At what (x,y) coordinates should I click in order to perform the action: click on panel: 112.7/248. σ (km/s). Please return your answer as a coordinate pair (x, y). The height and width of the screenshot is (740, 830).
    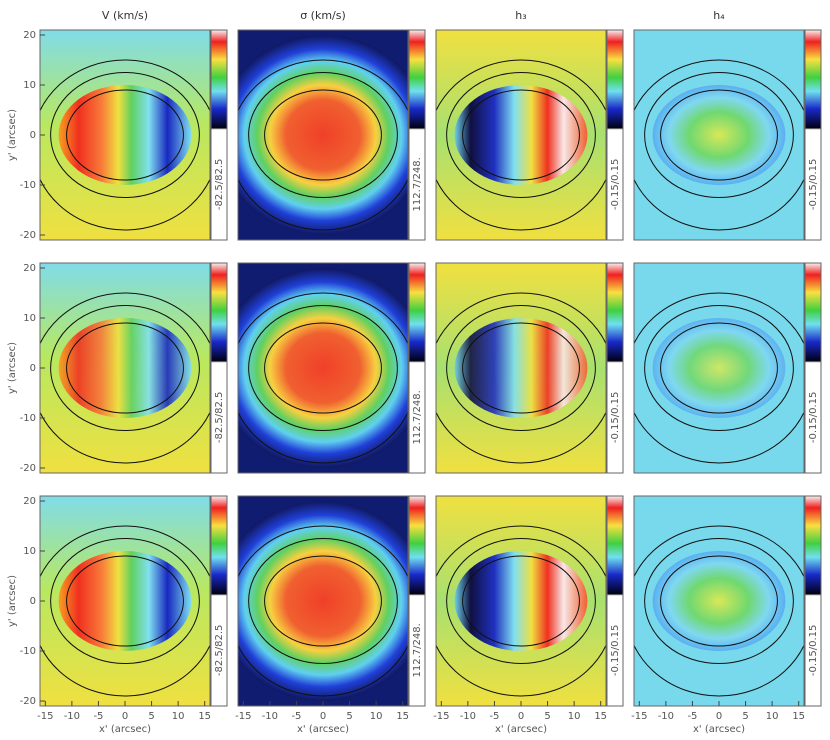
    Looking at the image, I should click on (331, 125).